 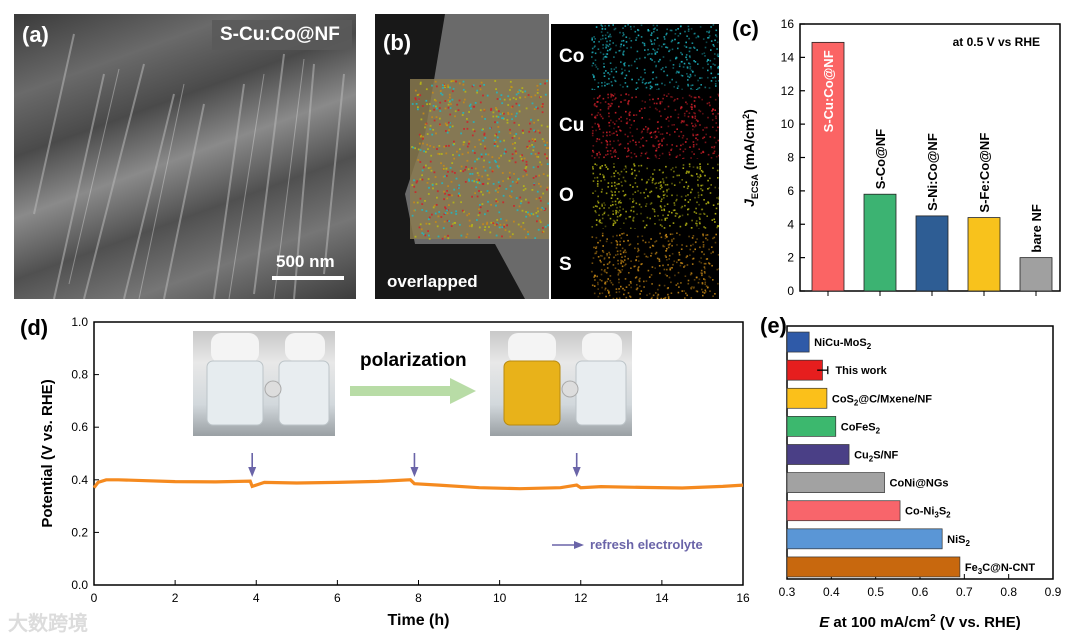 I want to click on bar-label-e: Co-Ni3S2, so click(x=928, y=513).